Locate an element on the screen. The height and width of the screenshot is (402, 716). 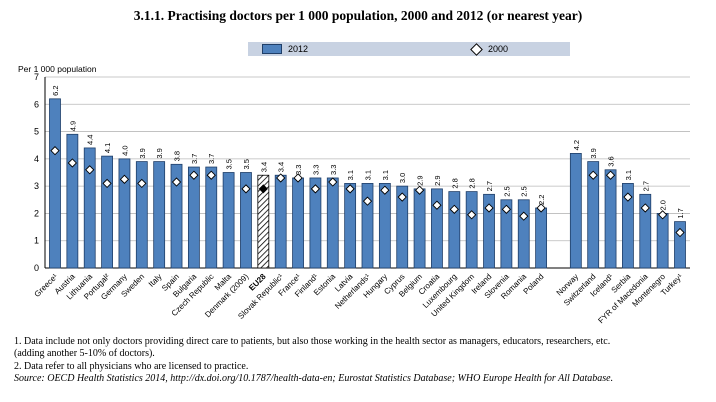
note-1-continued: (adding another 5-10% of doctors). is located at coordinates (84, 354).